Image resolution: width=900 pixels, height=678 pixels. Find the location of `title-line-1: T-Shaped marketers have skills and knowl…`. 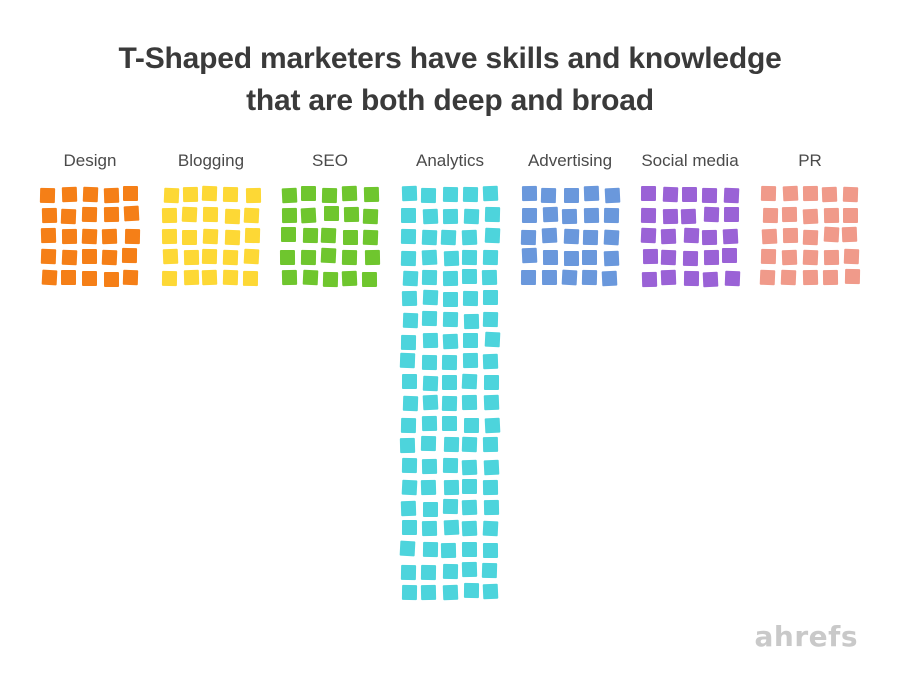

title-line-1: T-Shaped marketers have skills and knowl… is located at coordinates (450, 58).